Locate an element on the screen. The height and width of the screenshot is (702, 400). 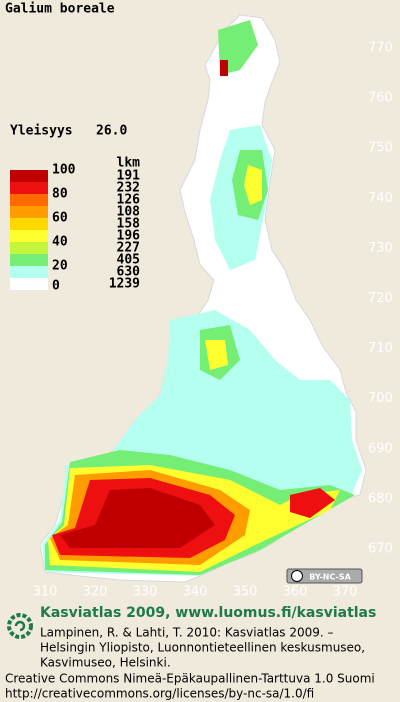
y-grid-label: 760 is located at coordinates (380, 98).